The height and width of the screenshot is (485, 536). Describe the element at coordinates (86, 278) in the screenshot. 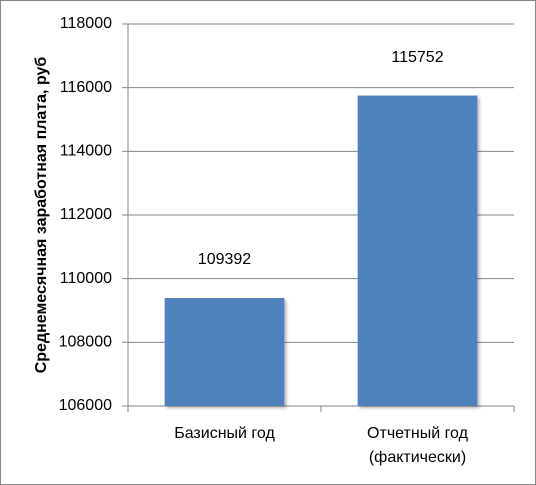

I see `y-tick-label: 110000` at that location.